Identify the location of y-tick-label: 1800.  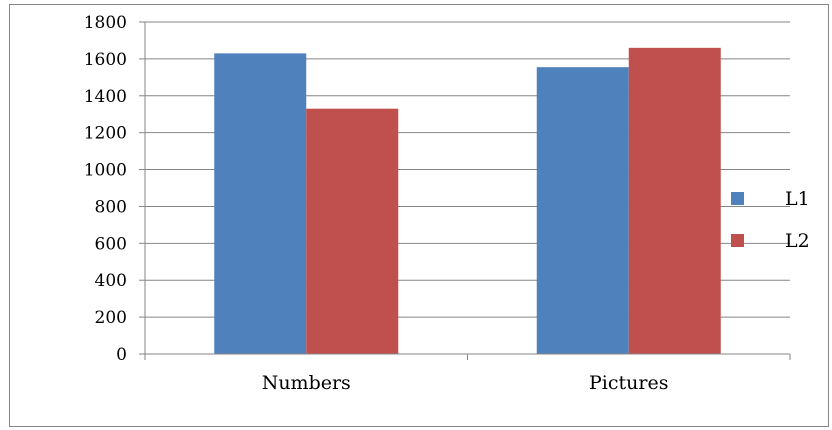
(105, 23).